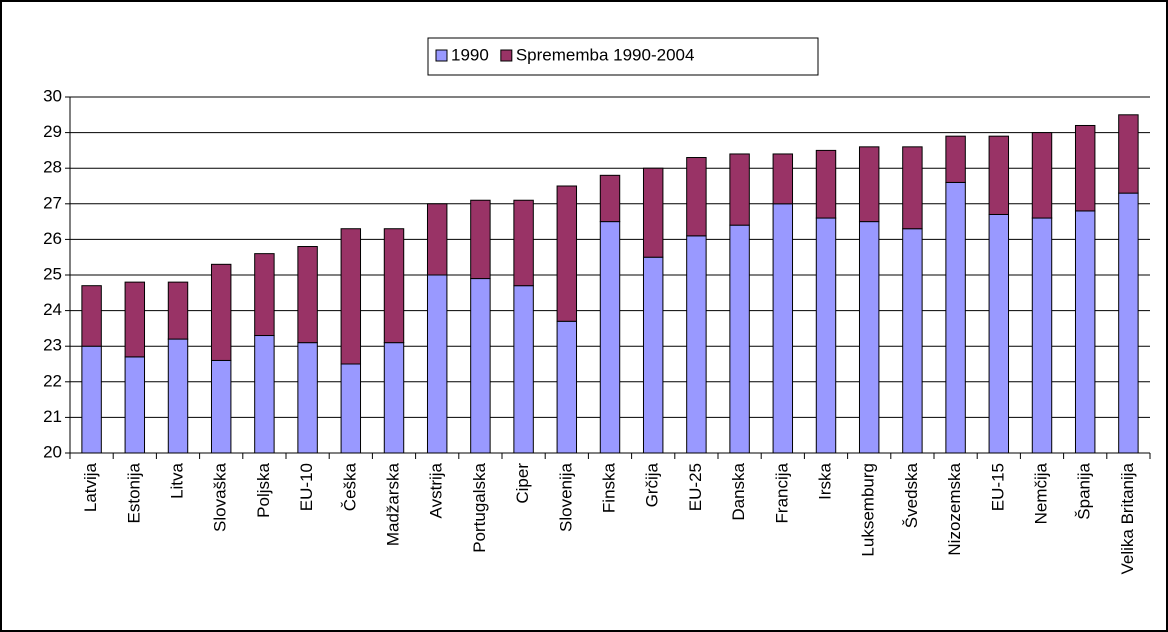 This screenshot has height=632, width=1168. I want to click on x-tick-label: EU-10, so click(306, 487).